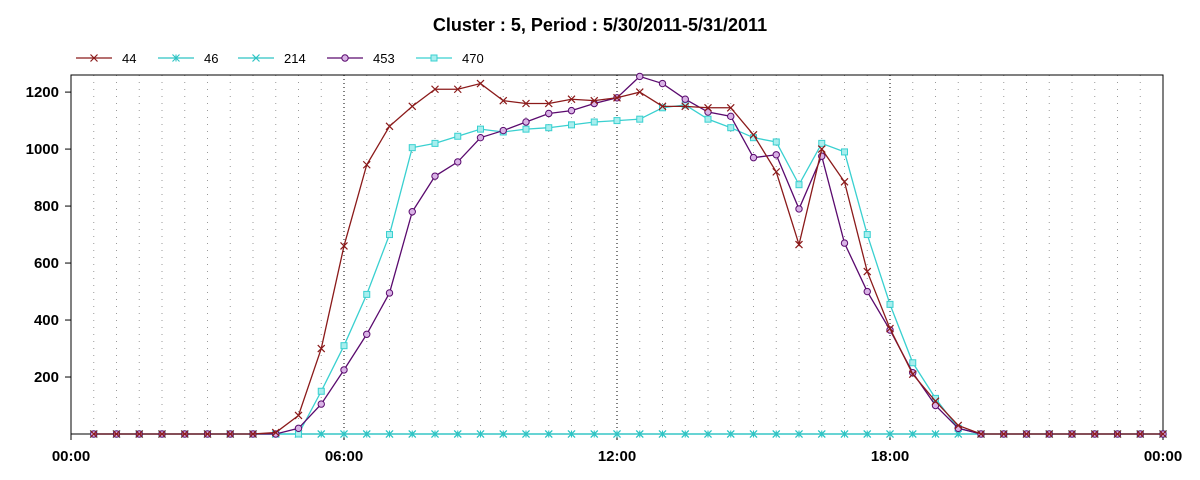 The width and height of the screenshot is (1200, 480). What do you see at coordinates (42, 149) in the screenshot?
I see `y-tick-label: 1000` at bounding box center [42, 149].